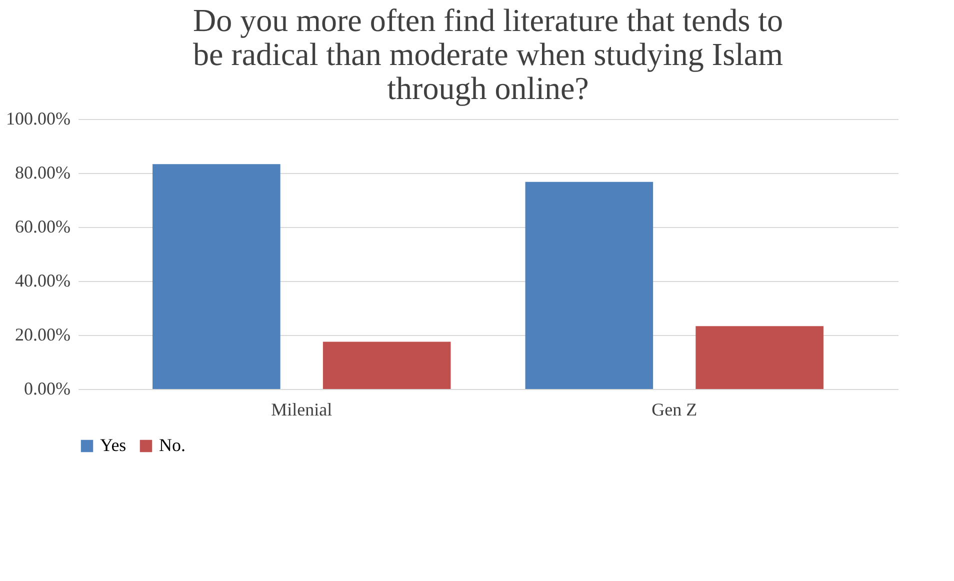 This screenshot has width=954, height=581. Describe the element at coordinates (488, 20) in the screenshot. I see `text: Do you more often find literature that tends to` at that location.